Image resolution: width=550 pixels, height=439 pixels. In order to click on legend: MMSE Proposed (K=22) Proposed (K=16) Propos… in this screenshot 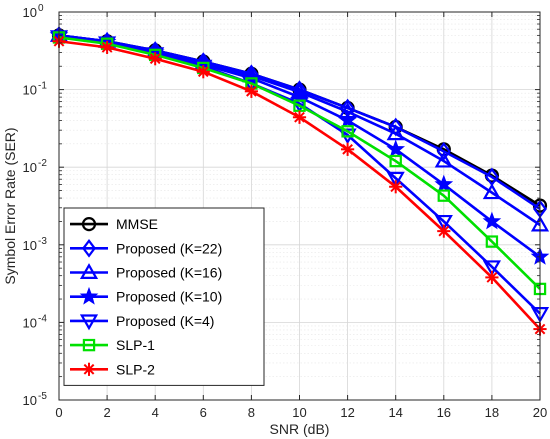, I will do `click(164, 296)`.